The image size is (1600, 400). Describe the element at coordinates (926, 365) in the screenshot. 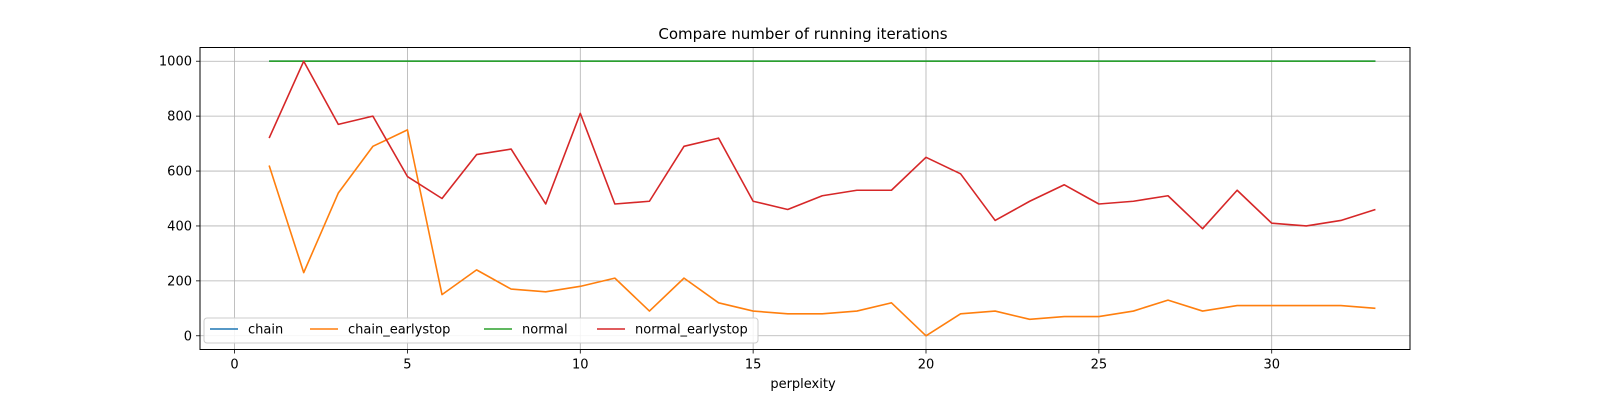

I see `x-tick-label: 20` at that location.